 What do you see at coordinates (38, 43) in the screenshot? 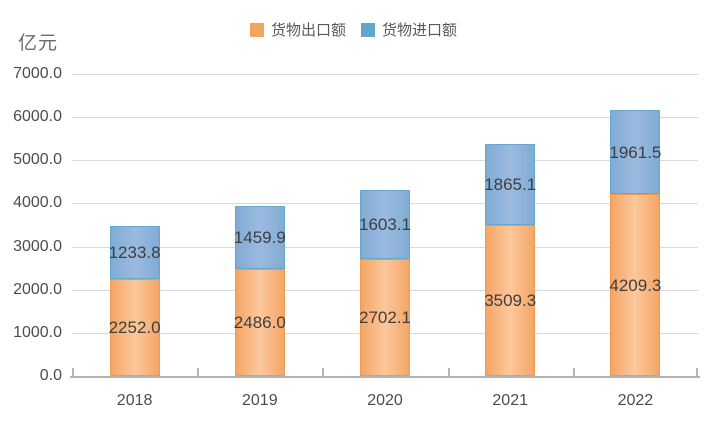
I see `y-axis-unit-label: 亿元` at bounding box center [38, 43].